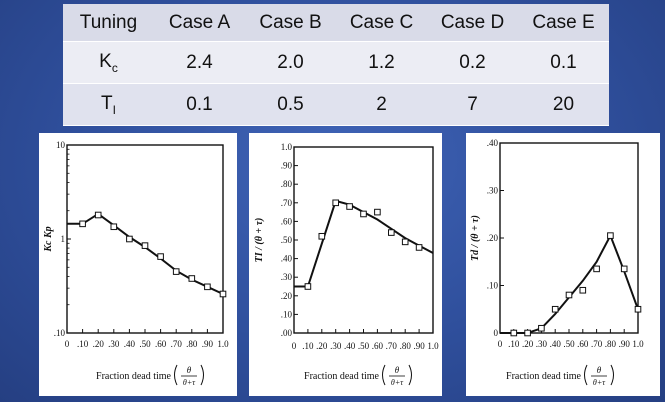 The height and width of the screenshot is (402, 665). I want to click on paren-left, so click(384, 375).